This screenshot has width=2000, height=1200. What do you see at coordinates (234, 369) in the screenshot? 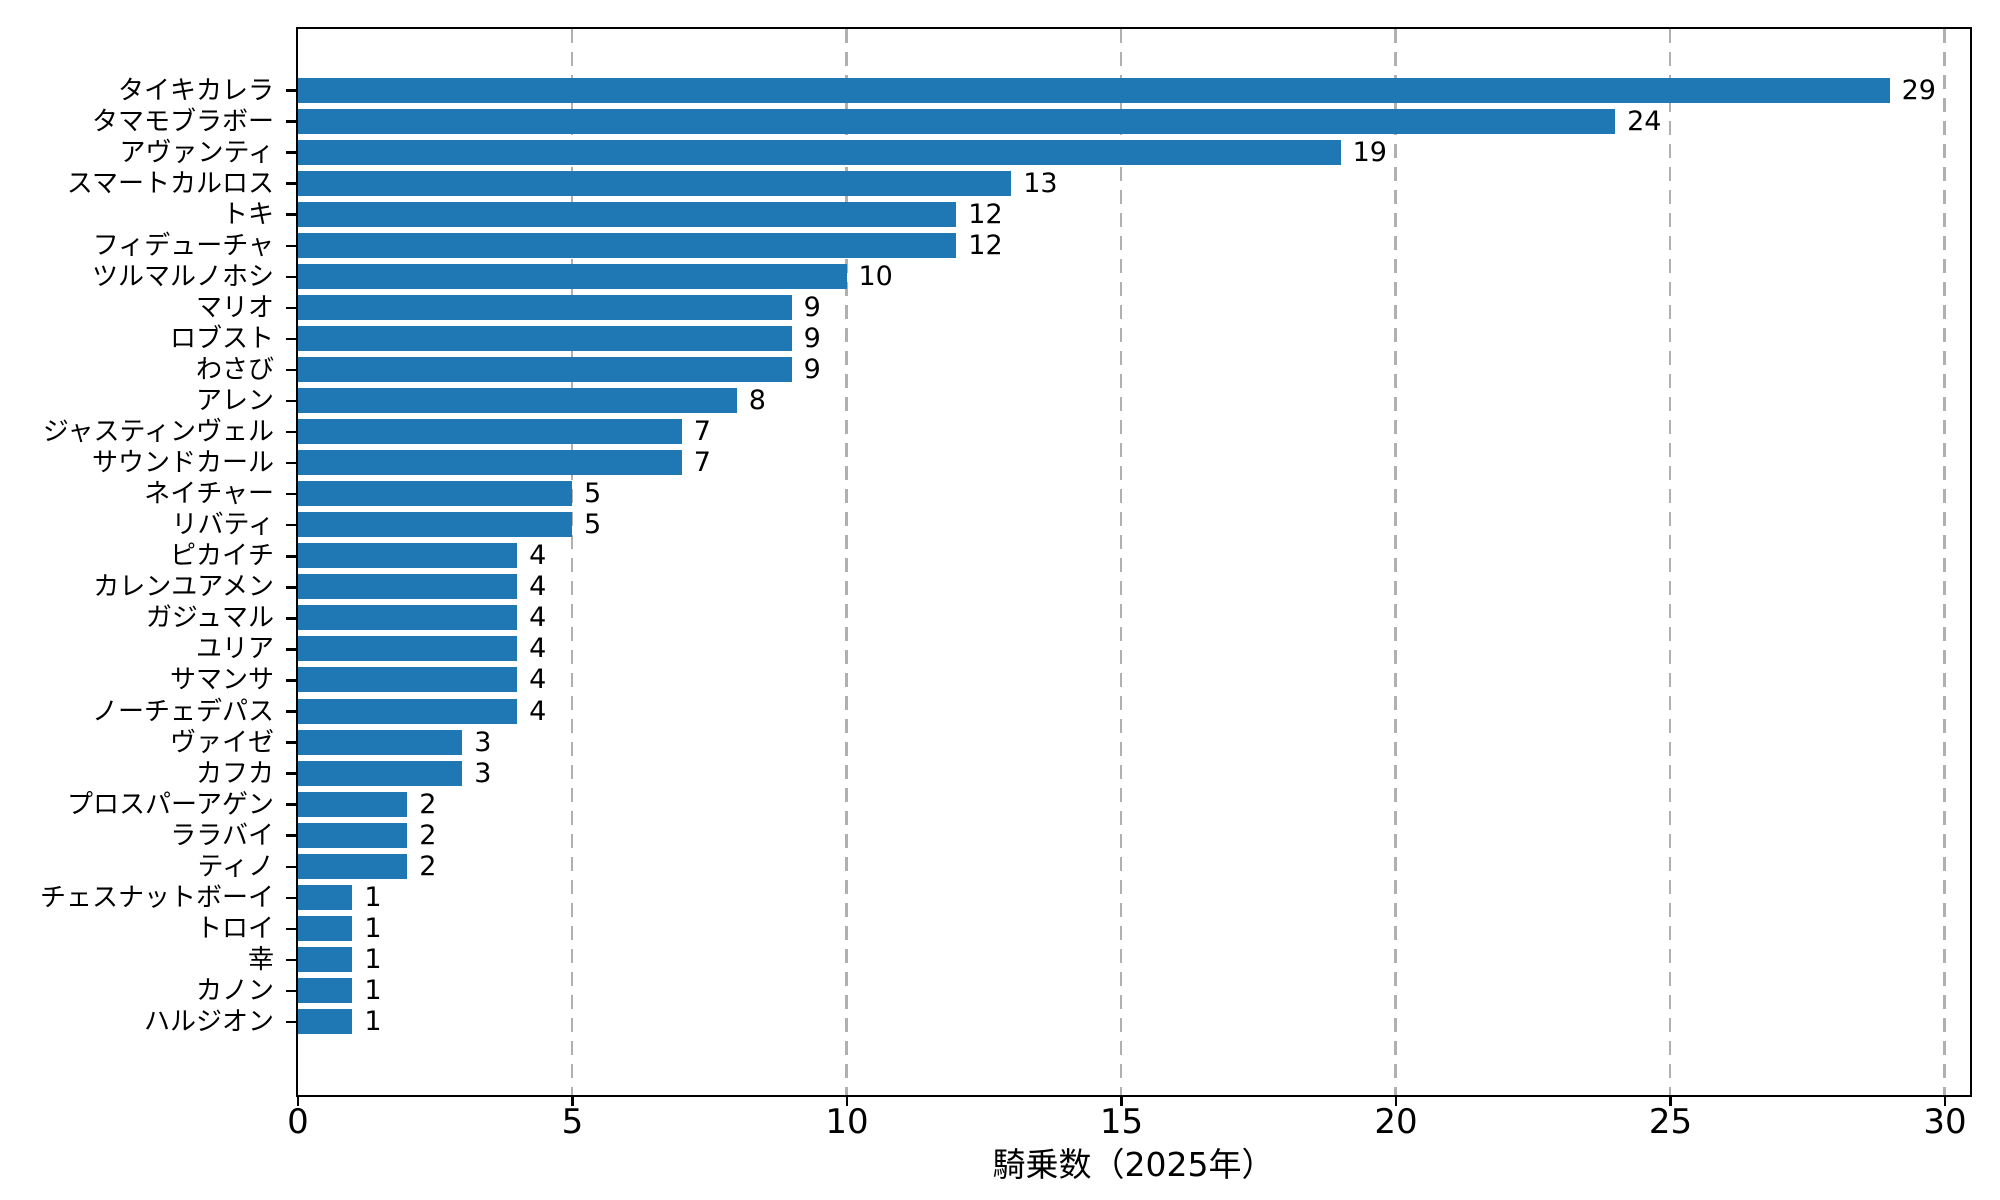
I see `category-label: わさび` at bounding box center [234, 369].